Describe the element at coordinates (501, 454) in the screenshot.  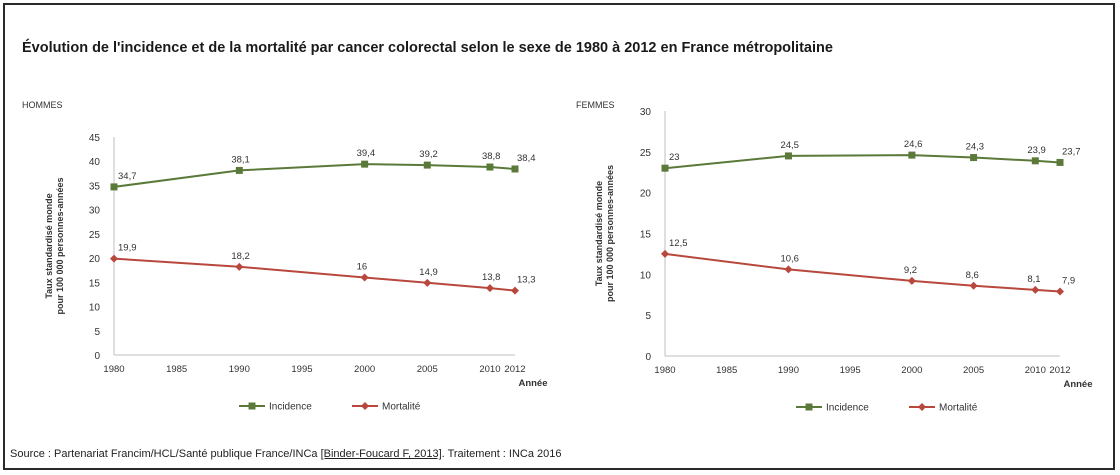
I see `source-suffix: . Traitement : INCa 2016` at that location.